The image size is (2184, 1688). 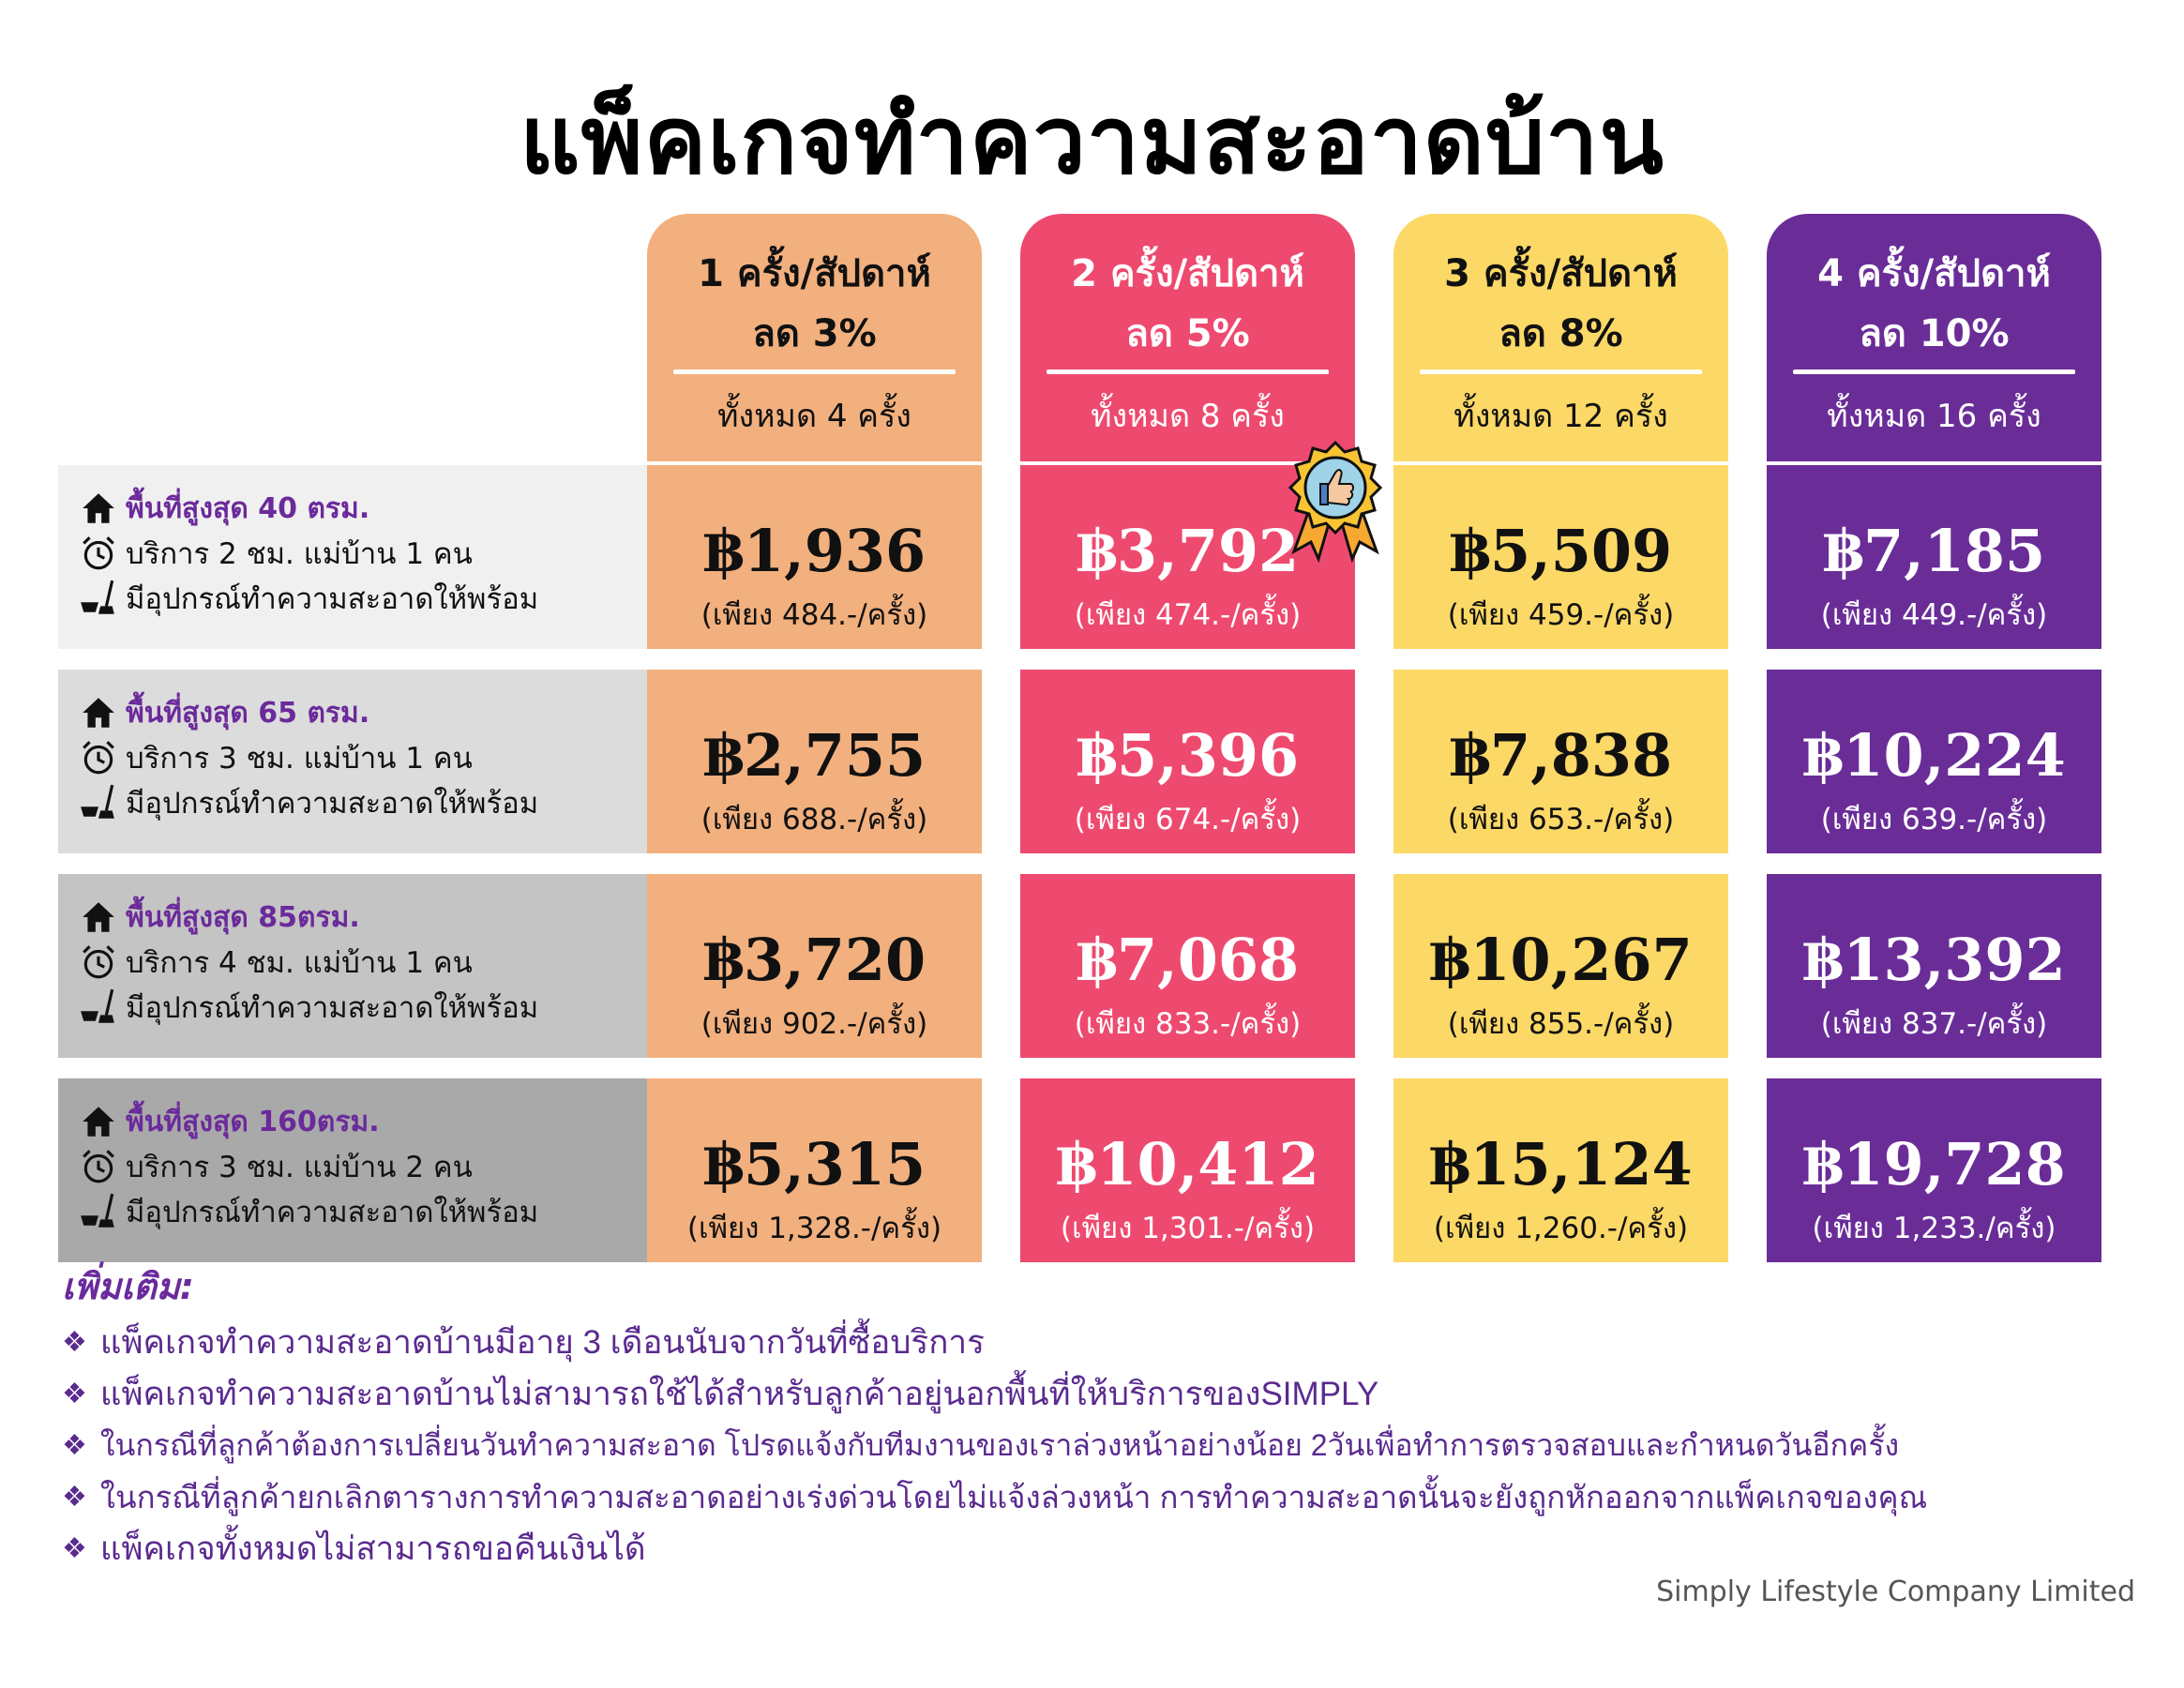 I want to click on plan-total: ทั้งหมด 8 ครั้ง, so click(x=1188, y=417).